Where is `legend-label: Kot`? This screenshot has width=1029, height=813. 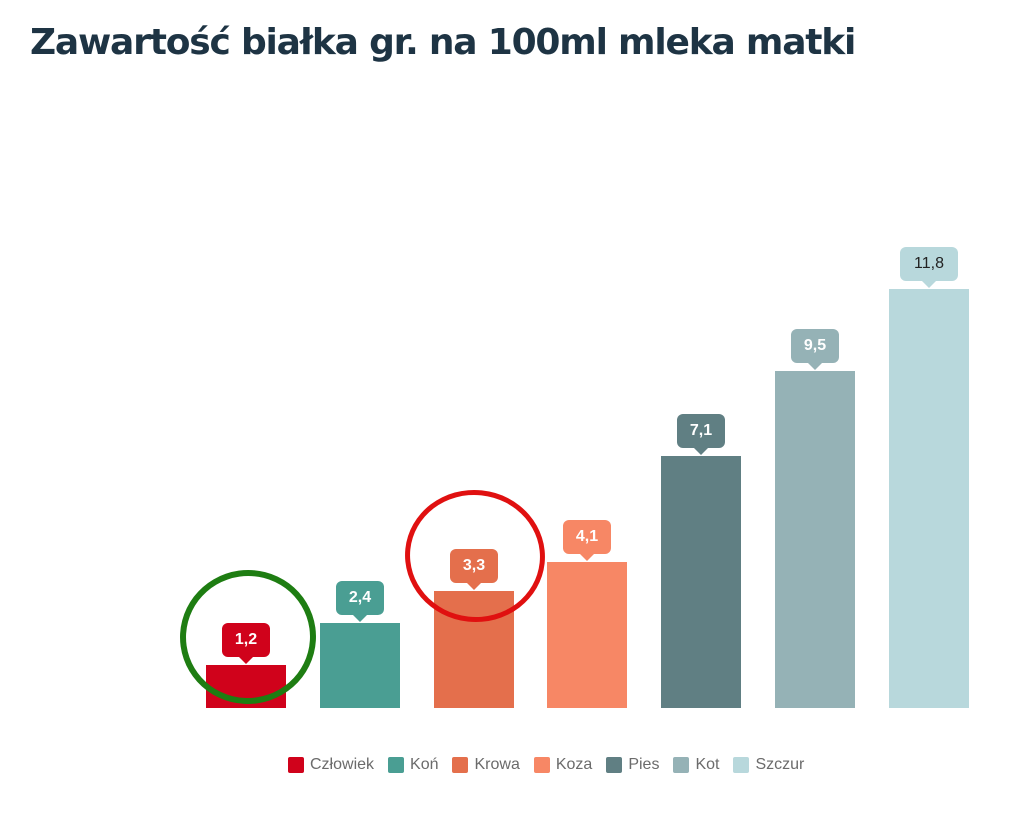 legend-label: Kot is located at coordinates (707, 764).